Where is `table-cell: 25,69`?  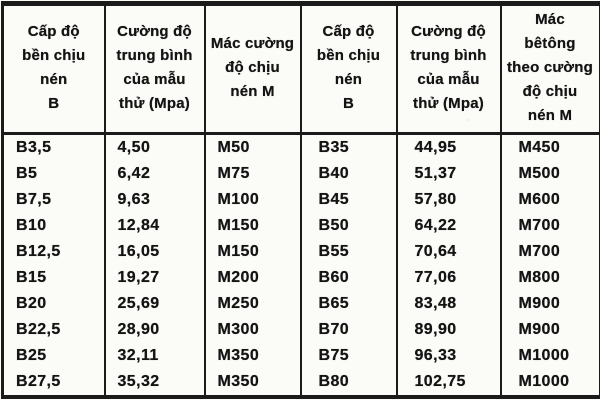
table-cell: 25,69 is located at coordinates (154, 304).